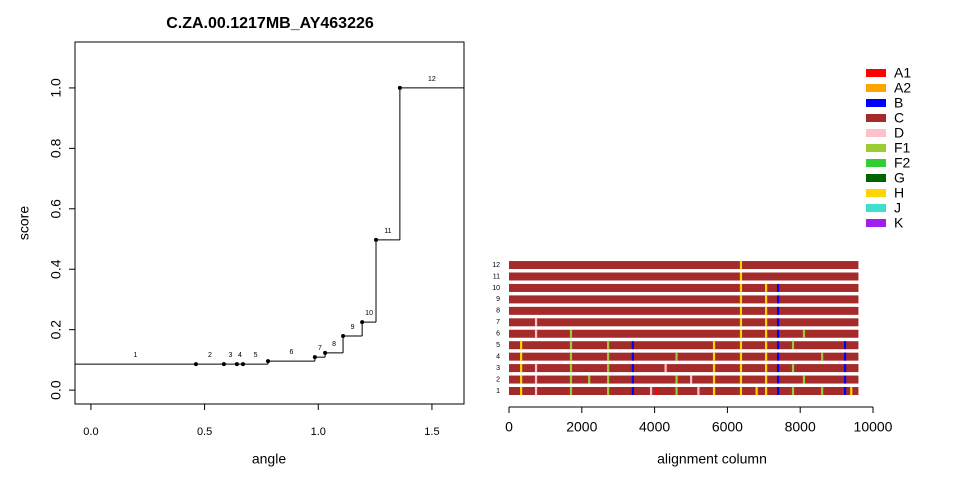 This screenshot has width=960, height=480. I want to click on row-label: 10, so click(496, 288).